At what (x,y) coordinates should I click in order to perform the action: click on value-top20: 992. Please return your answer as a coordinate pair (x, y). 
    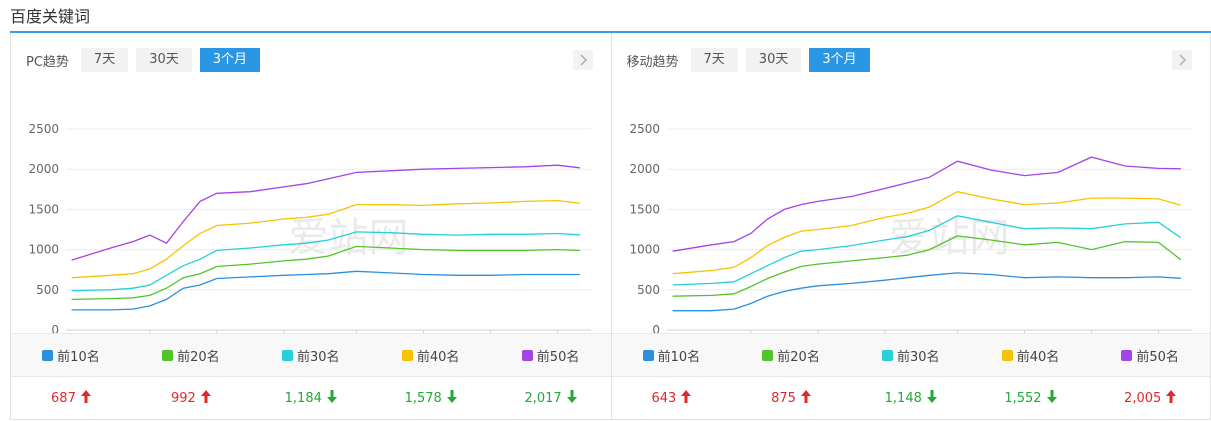
    Looking at the image, I should click on (191, 398).